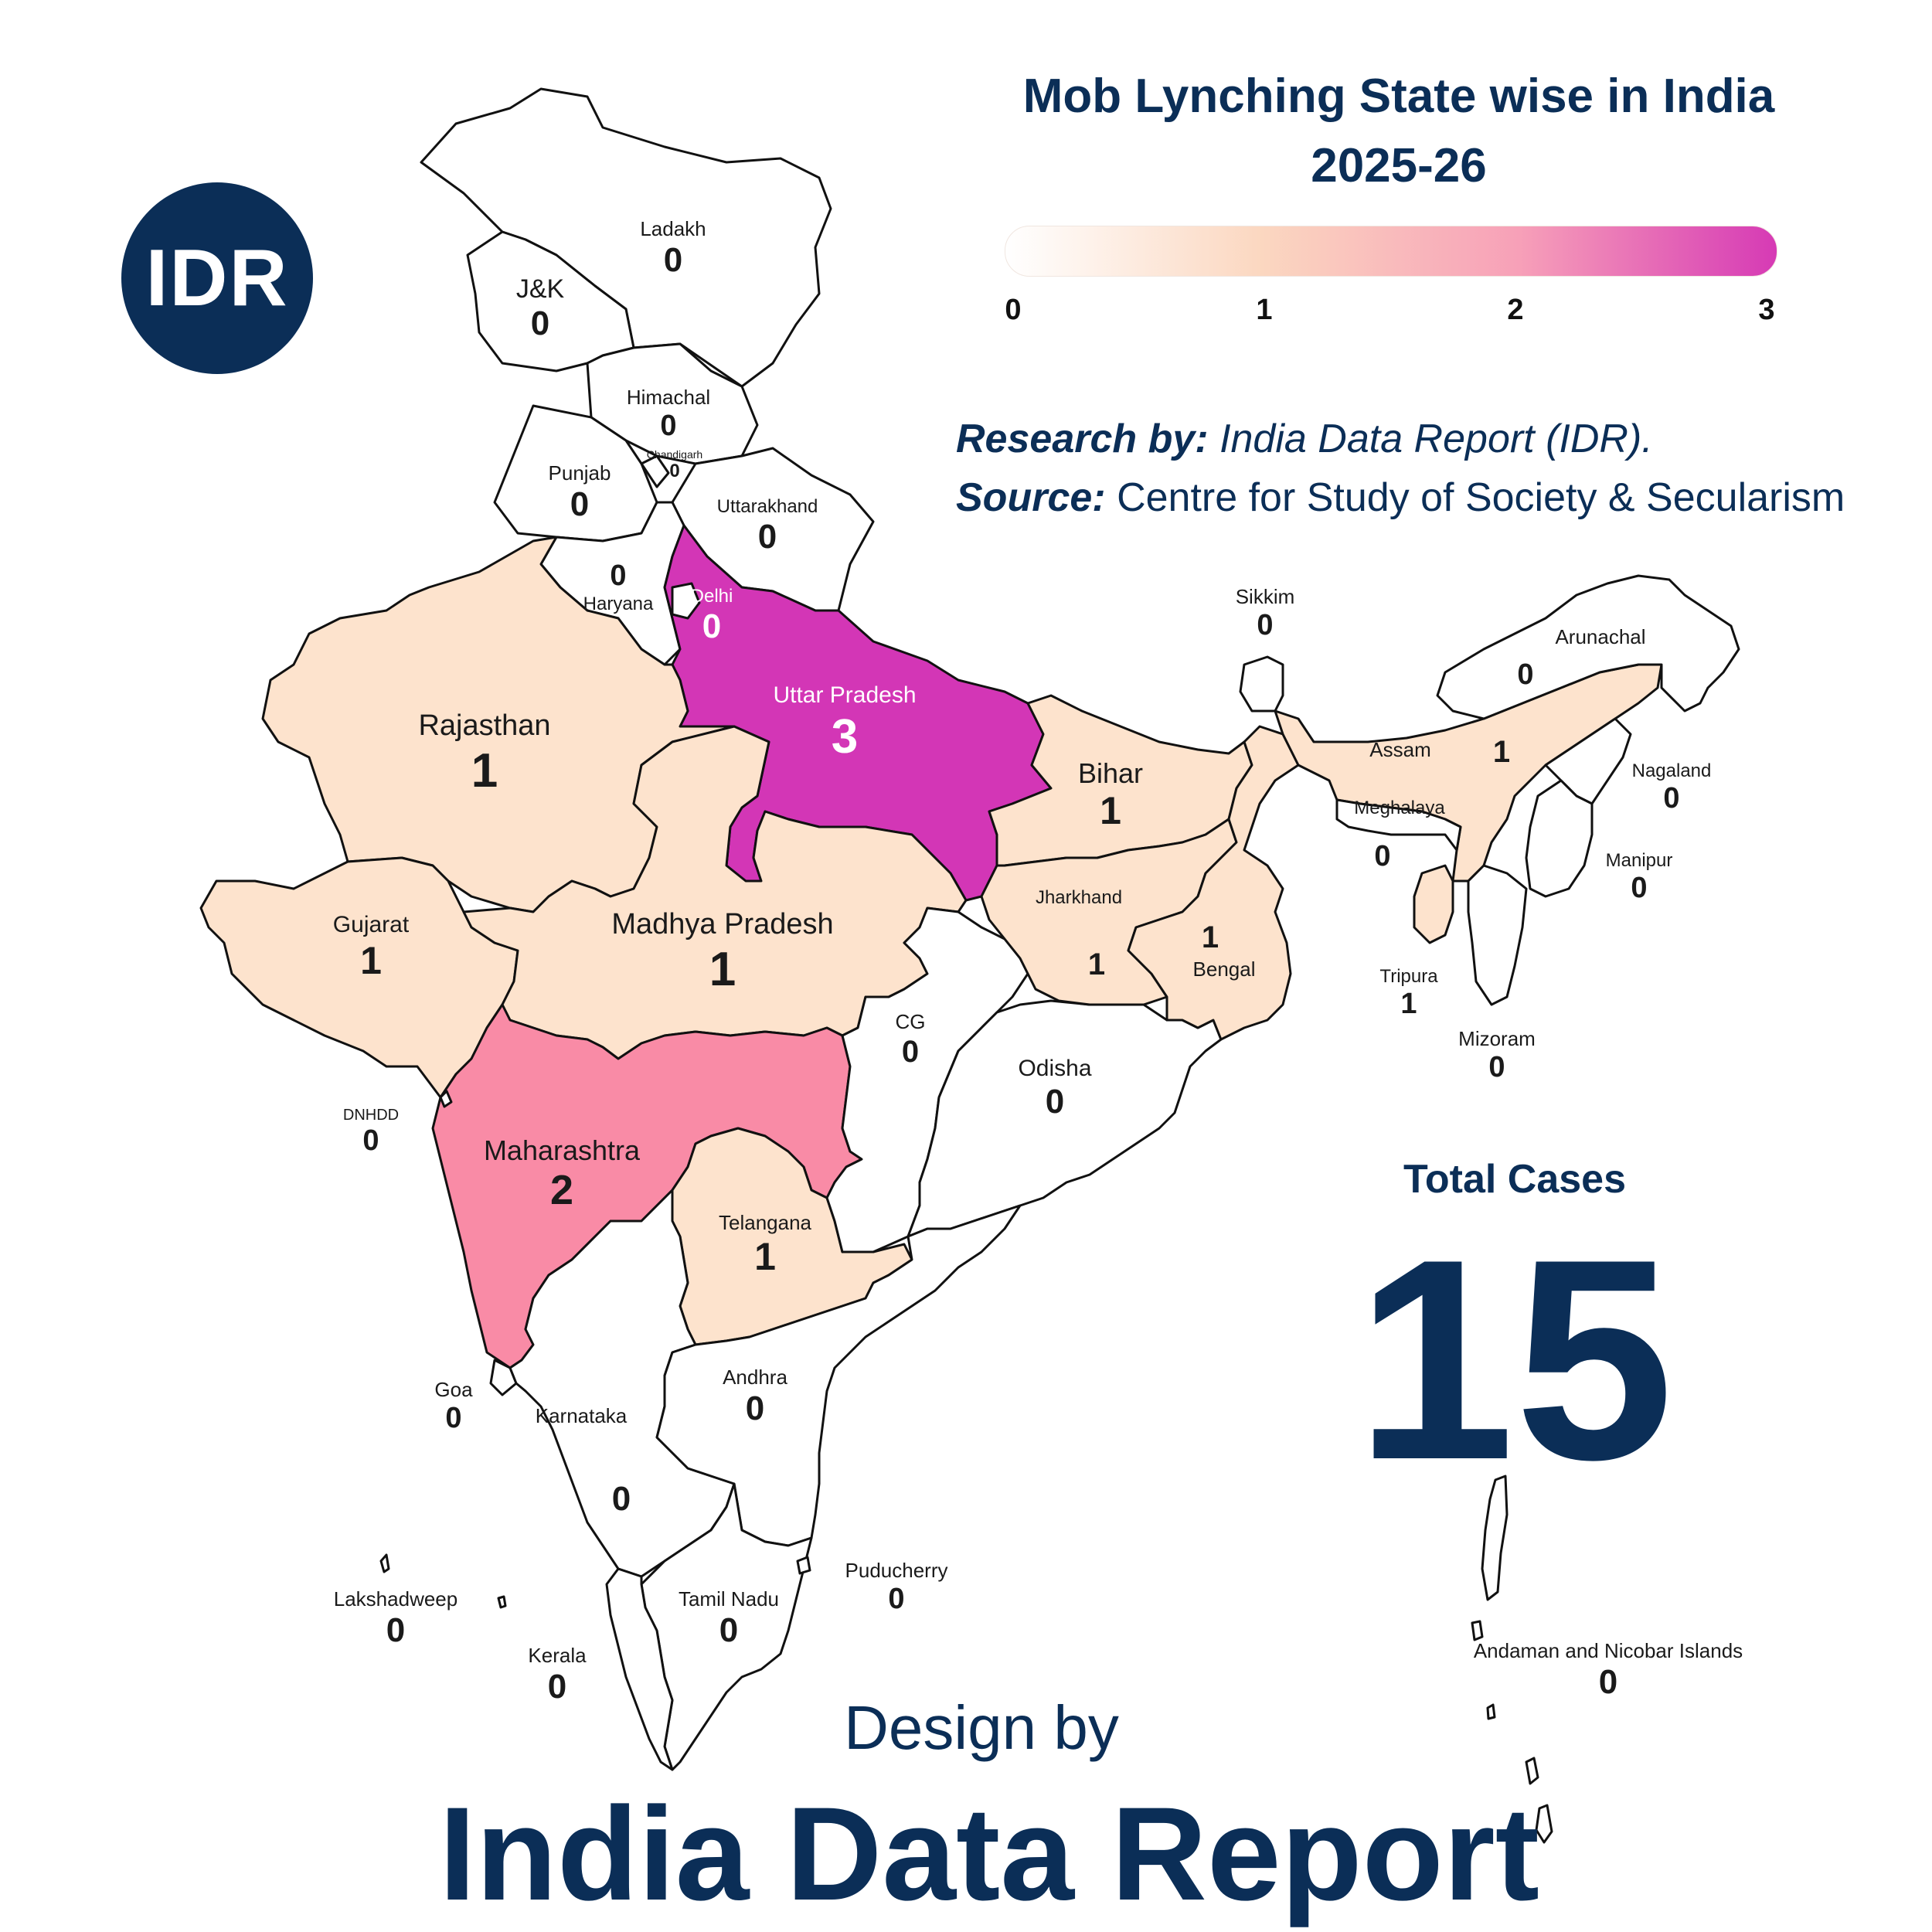 The width and height of the screenshot is (1932, 1932). What do you see at coordinates (1497, 935) in the screenshot?
I see `region-mizoram` at bounding box center [1497, 935].